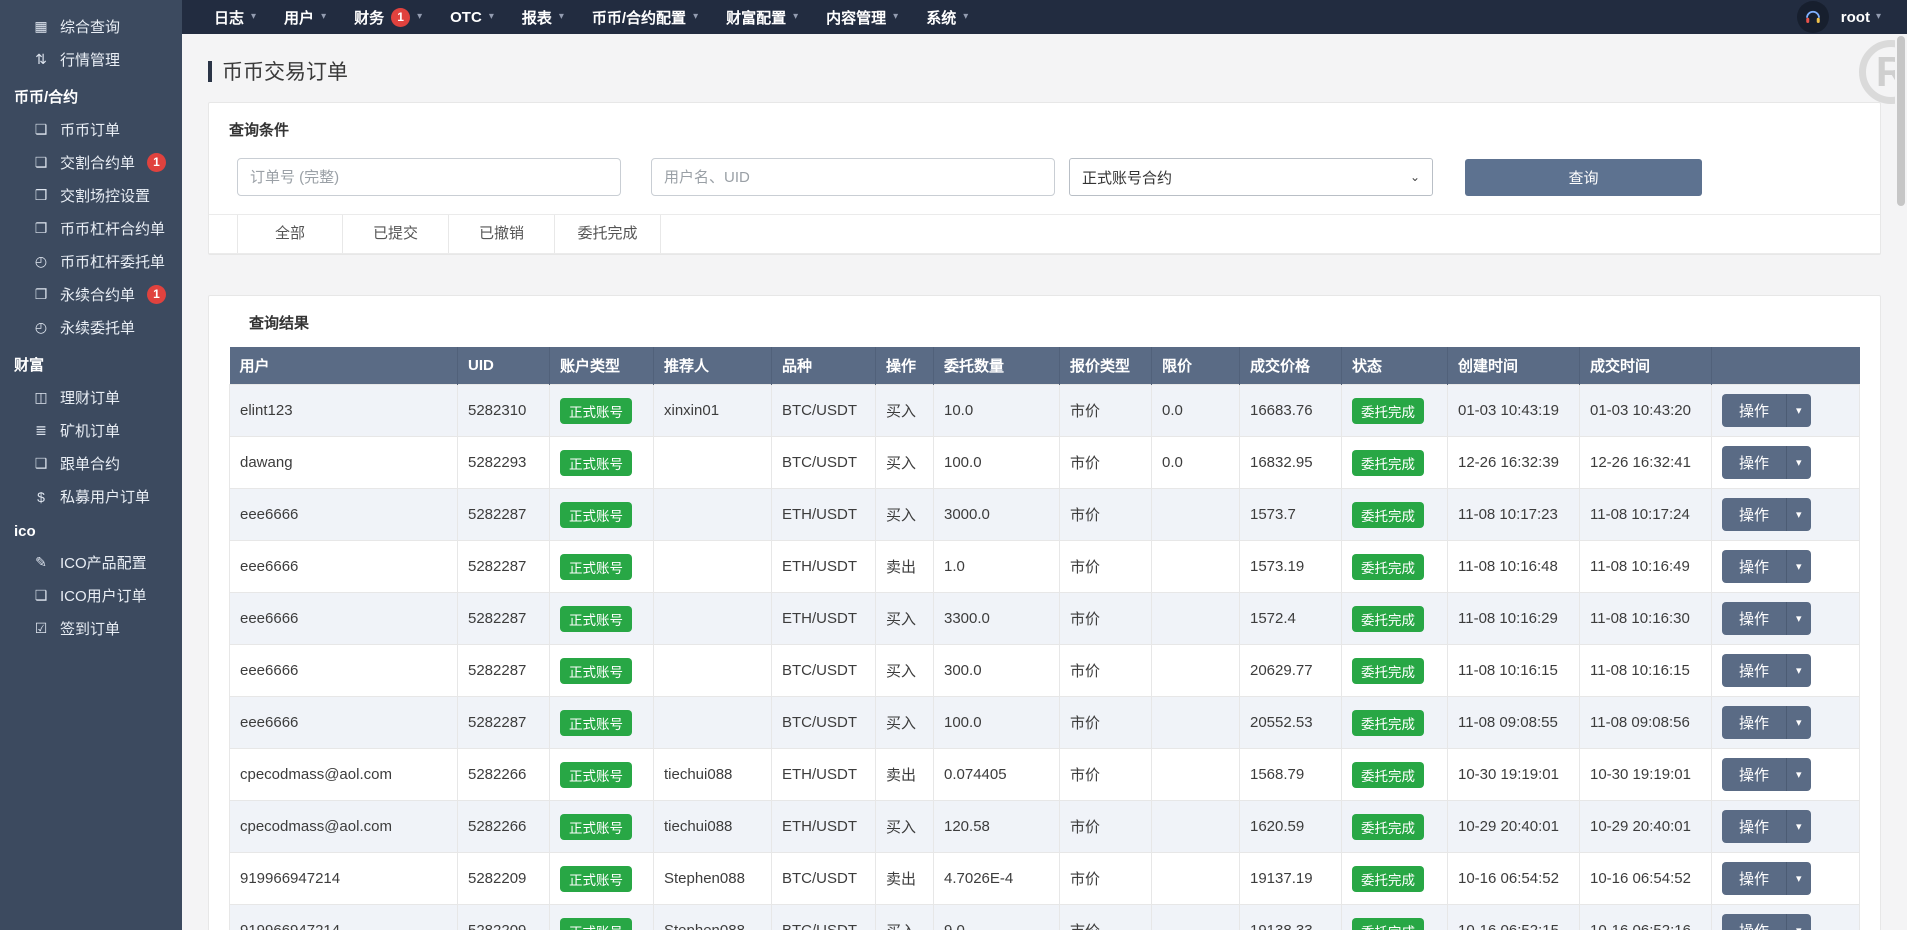  What do you see at coordinates (1513, 722) in the screenshot?
I see `cell-created: 11-08 09:08:55` at bounding box center [1513, 722].